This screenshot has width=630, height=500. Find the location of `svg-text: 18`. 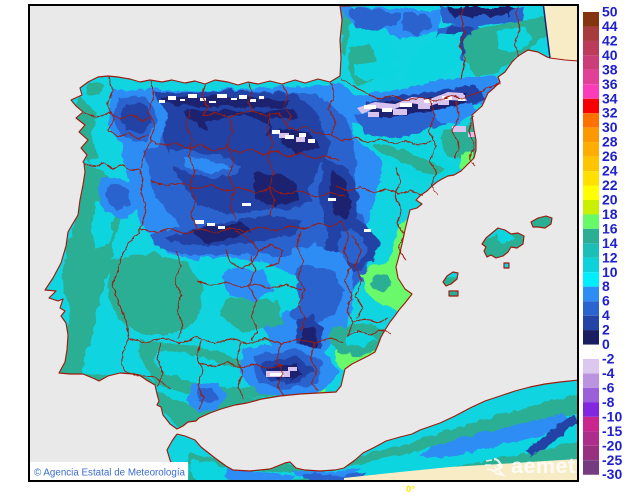

svg-text: 18 is located at coordinates (610, 214).